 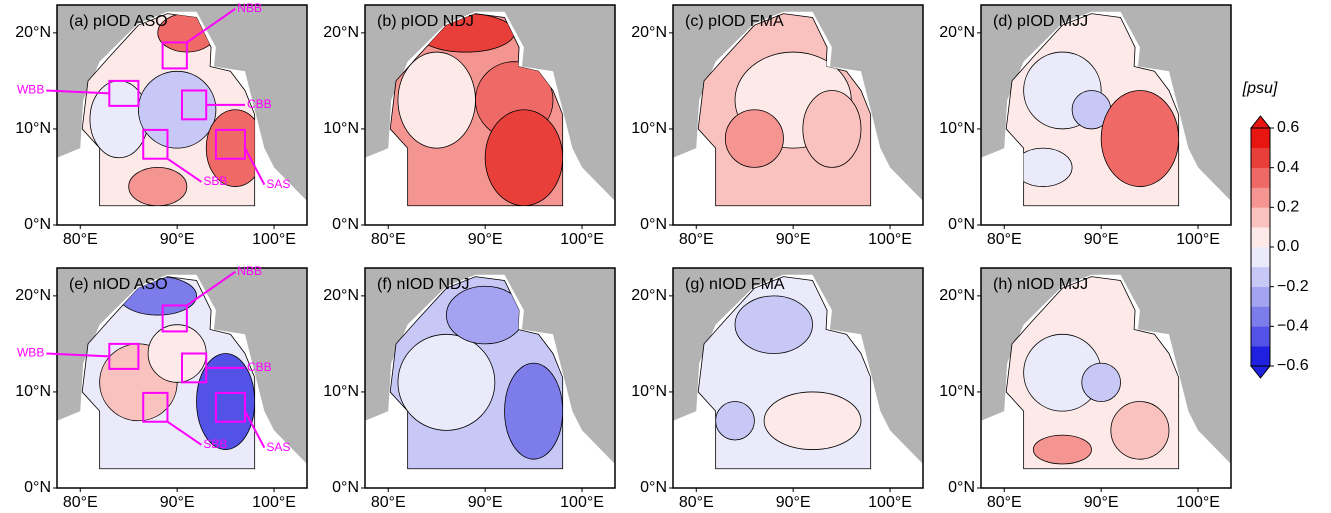 I want to click on map-panel: (b) pIOD NDJ 80°E 90°E 100°E 0°N 10°N 20°N, so click(x=469, y=126).